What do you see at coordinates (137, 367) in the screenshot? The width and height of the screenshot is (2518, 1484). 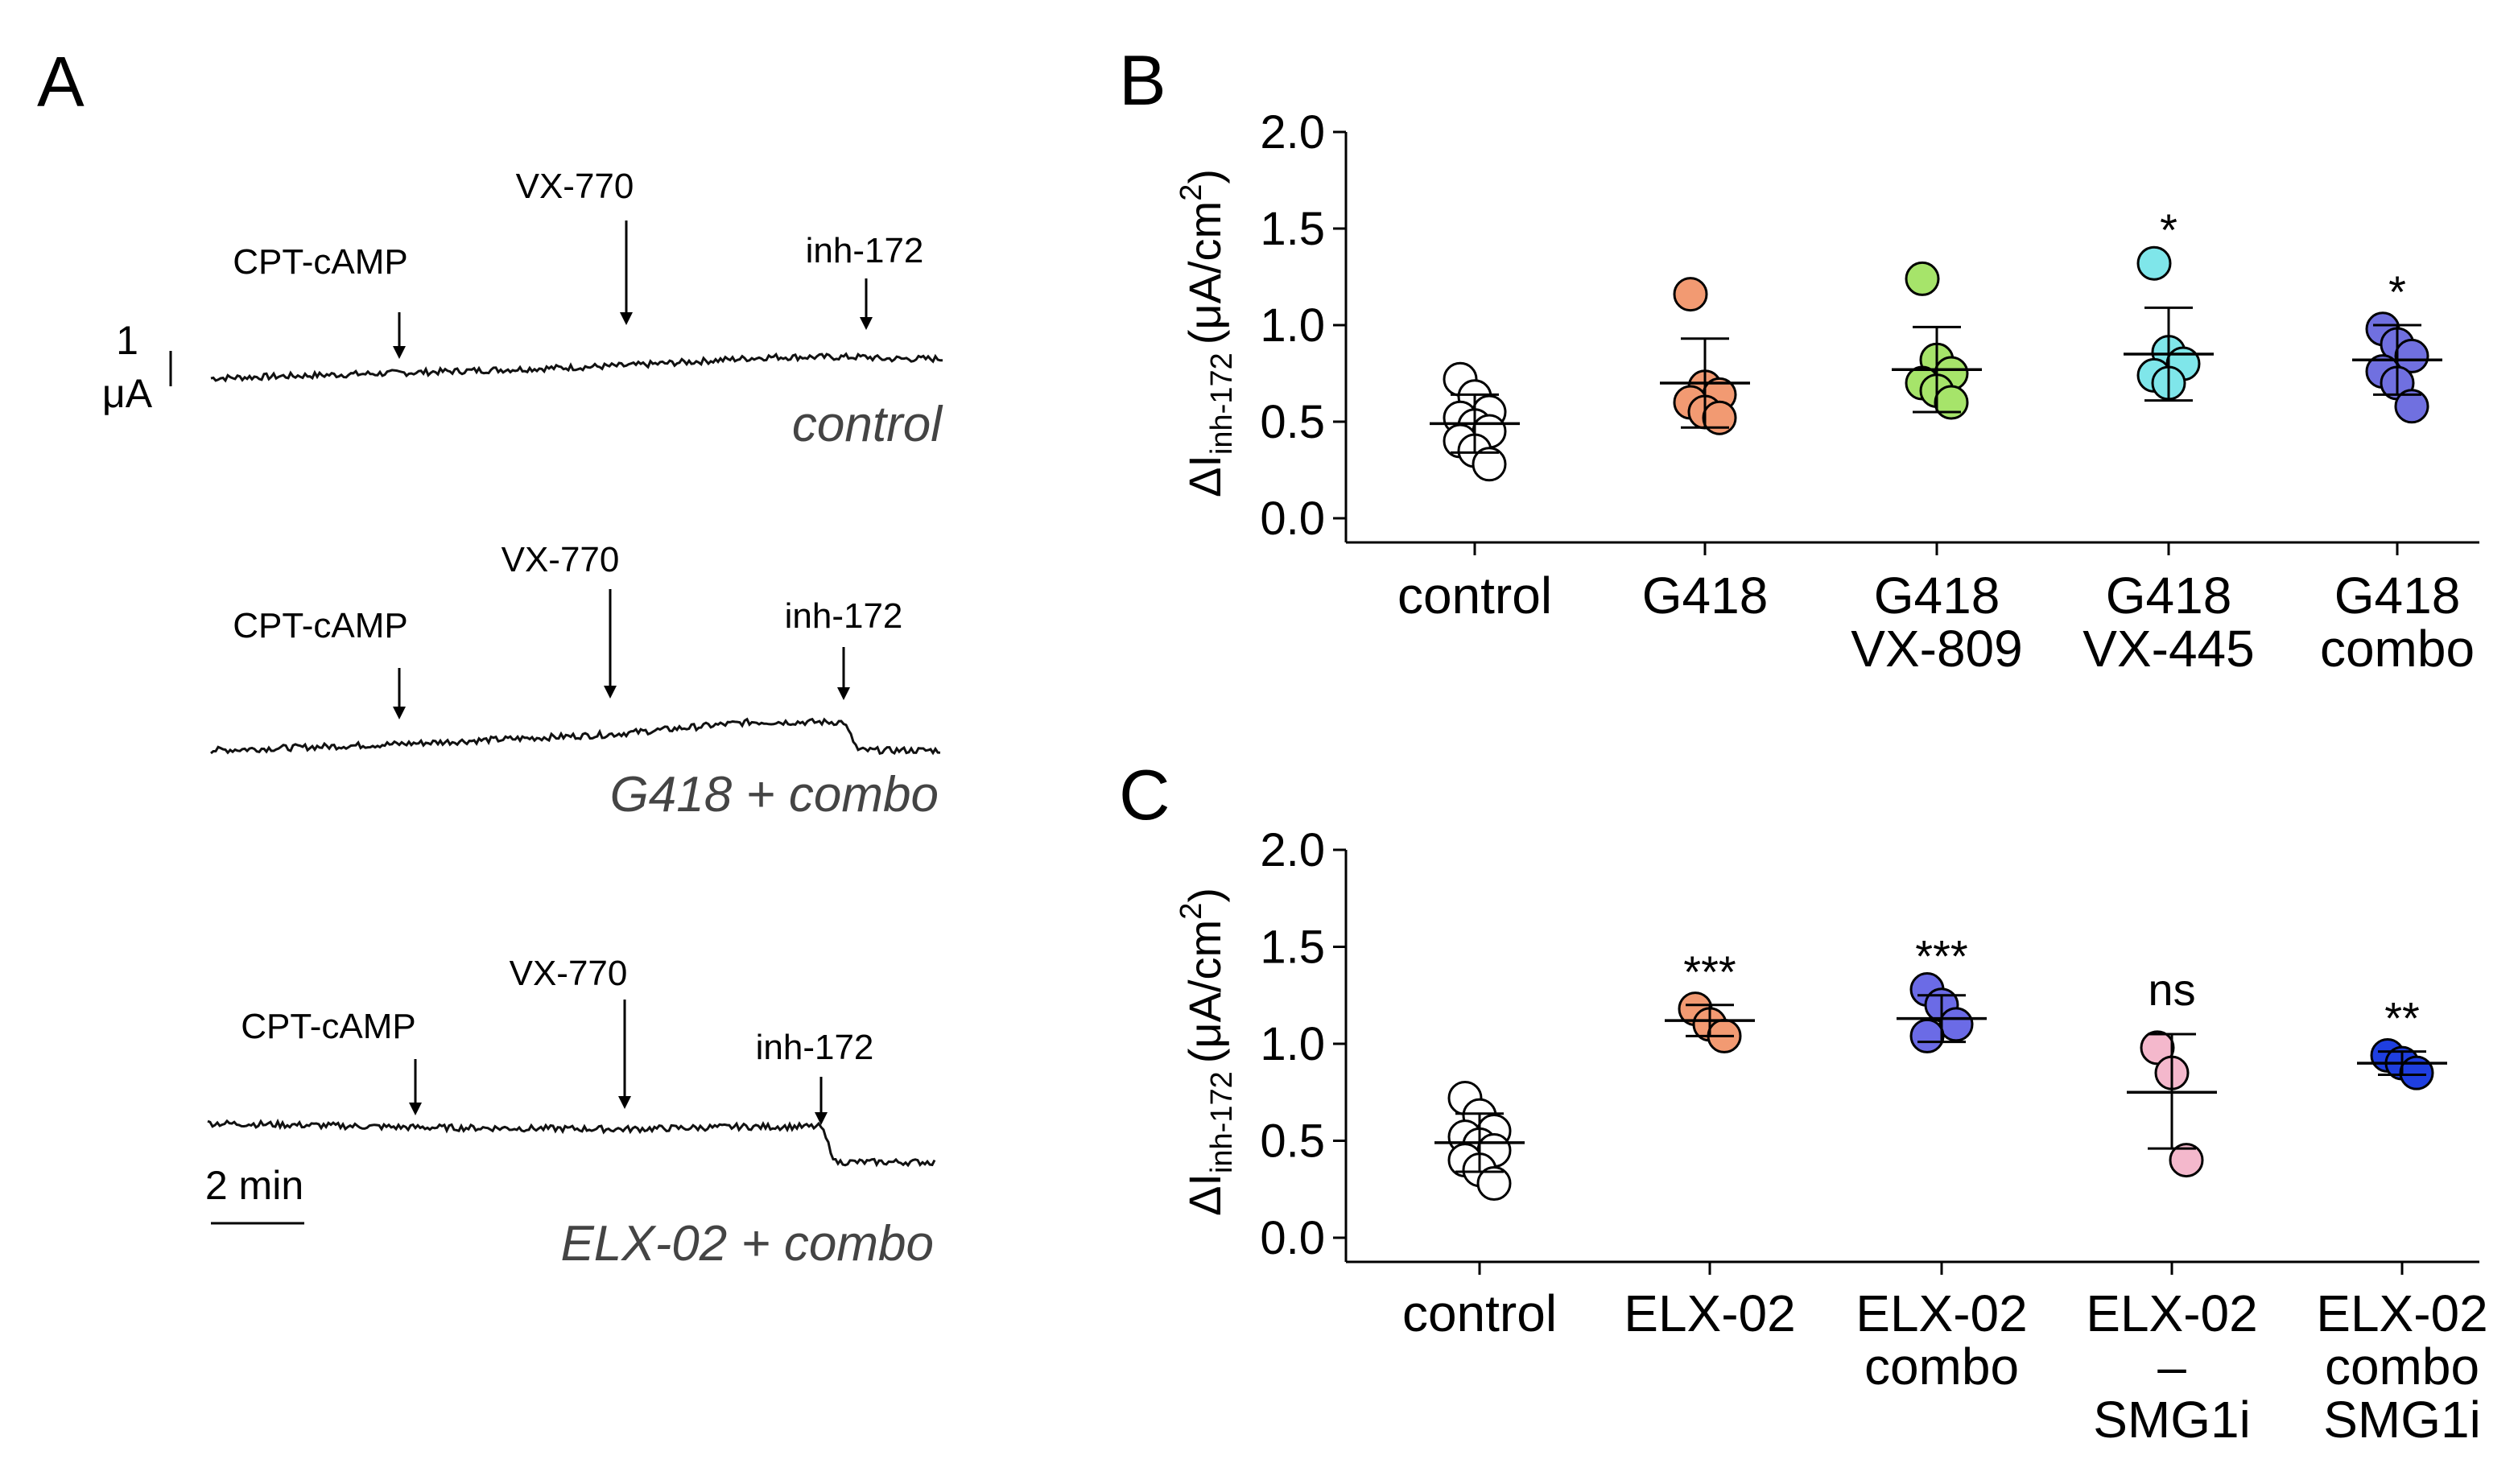 I see `current-scale-bar: 1 μA` at bounding box center [137, 367].